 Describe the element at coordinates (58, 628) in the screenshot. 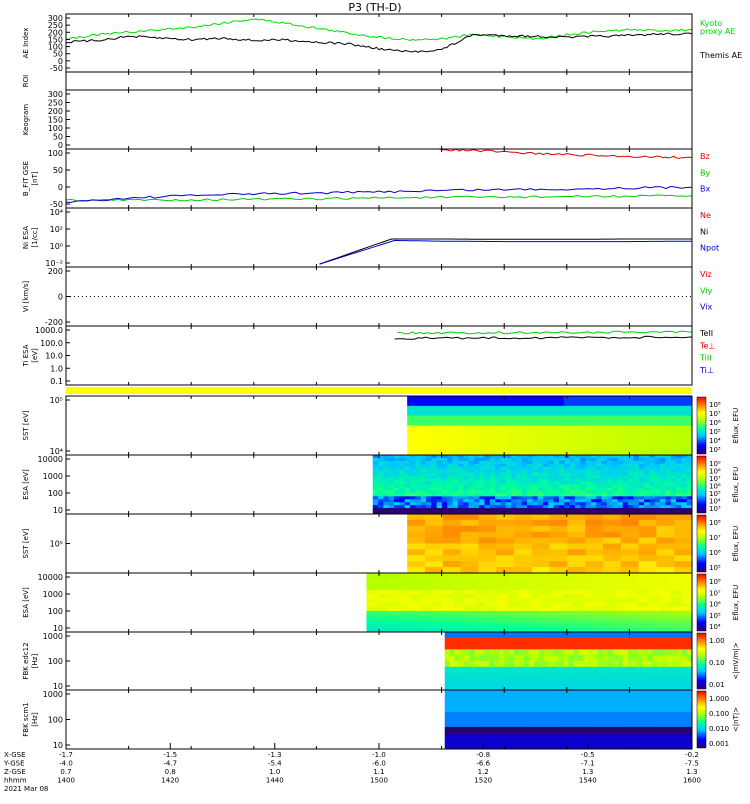

I see `y-tick-label: 10` at that location.